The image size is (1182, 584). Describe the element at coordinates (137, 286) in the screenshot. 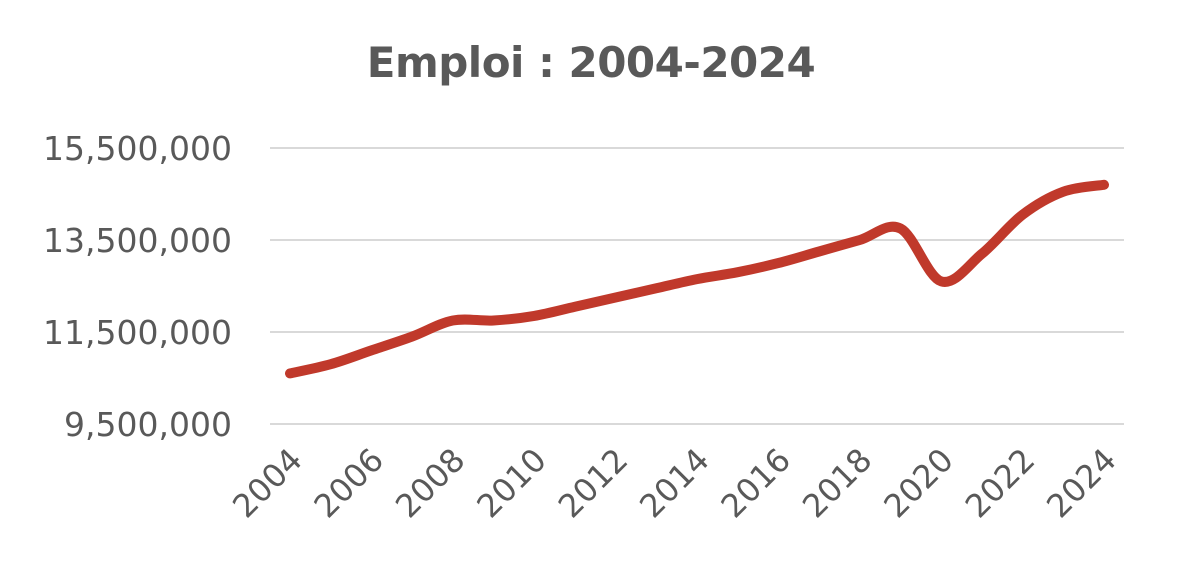

I see `y-axis-tick-labels: 9,500,000 11,500,000 13,500,000 15,500,000` at that location.